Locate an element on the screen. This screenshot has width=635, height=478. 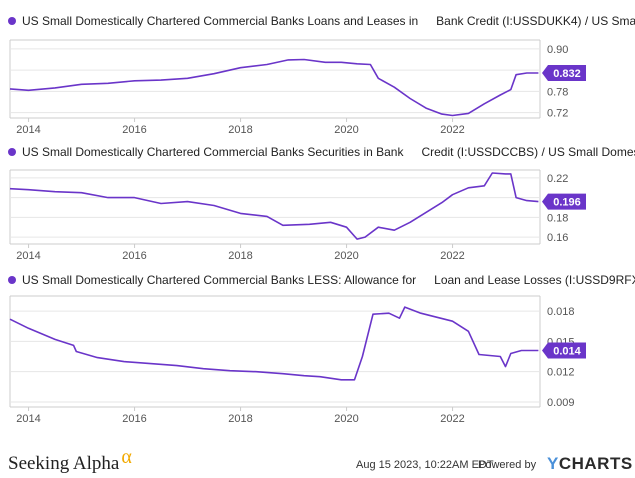
ycharts-y-mark: Y is located at coordinates (553, 463).